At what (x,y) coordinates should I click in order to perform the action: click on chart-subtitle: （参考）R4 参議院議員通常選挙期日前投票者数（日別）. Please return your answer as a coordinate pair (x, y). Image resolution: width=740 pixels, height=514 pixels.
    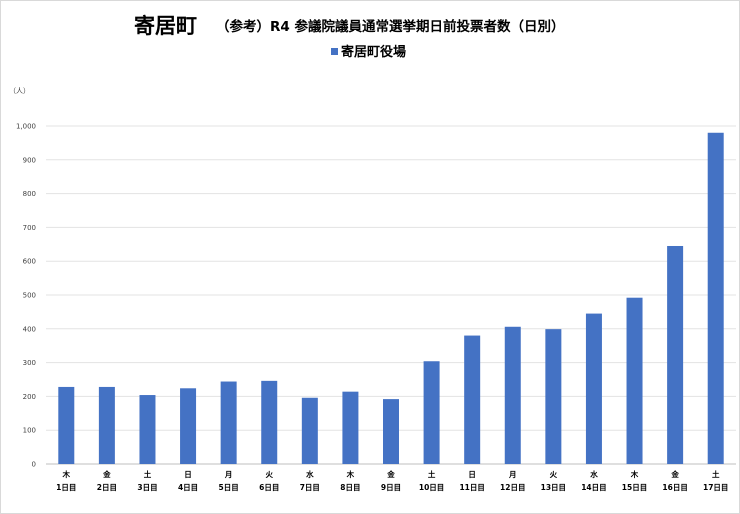
    Looking at the image, I should click on (390, 27).